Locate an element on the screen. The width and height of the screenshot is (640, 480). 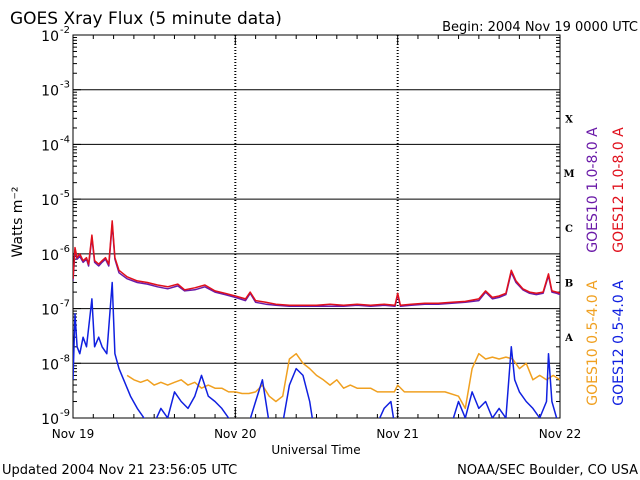
y-tick-exponent: -6 is located at coordinates (65, 249).